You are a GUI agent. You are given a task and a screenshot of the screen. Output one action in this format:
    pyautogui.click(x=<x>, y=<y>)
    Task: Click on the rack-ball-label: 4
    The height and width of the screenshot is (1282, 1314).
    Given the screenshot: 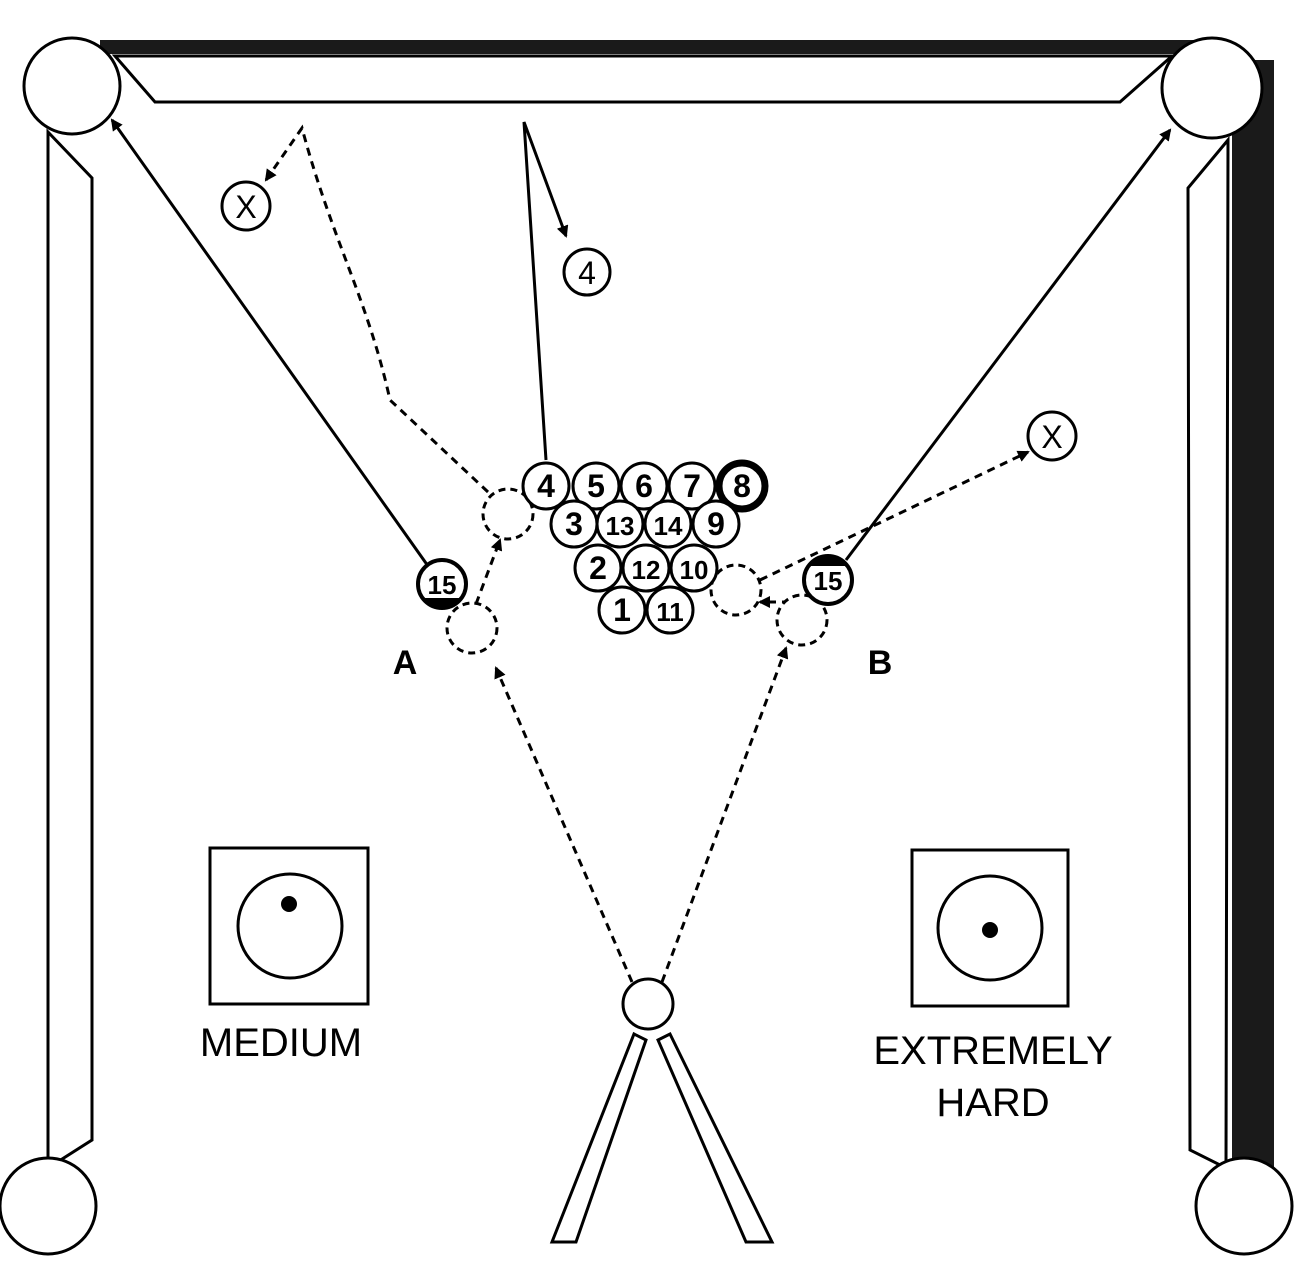 What is the action you would take?
    pyautogui.click(x=546, y=486)
    